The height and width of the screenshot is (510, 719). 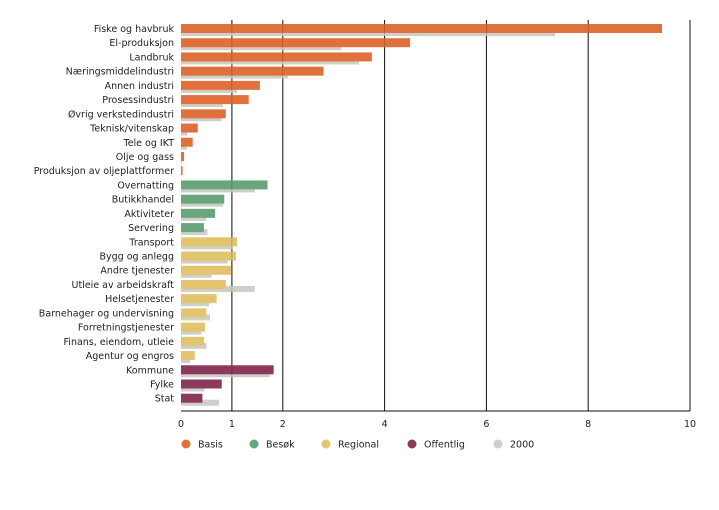 I want to click on category-label: Agentur og engros, so click(x=130, y=356).